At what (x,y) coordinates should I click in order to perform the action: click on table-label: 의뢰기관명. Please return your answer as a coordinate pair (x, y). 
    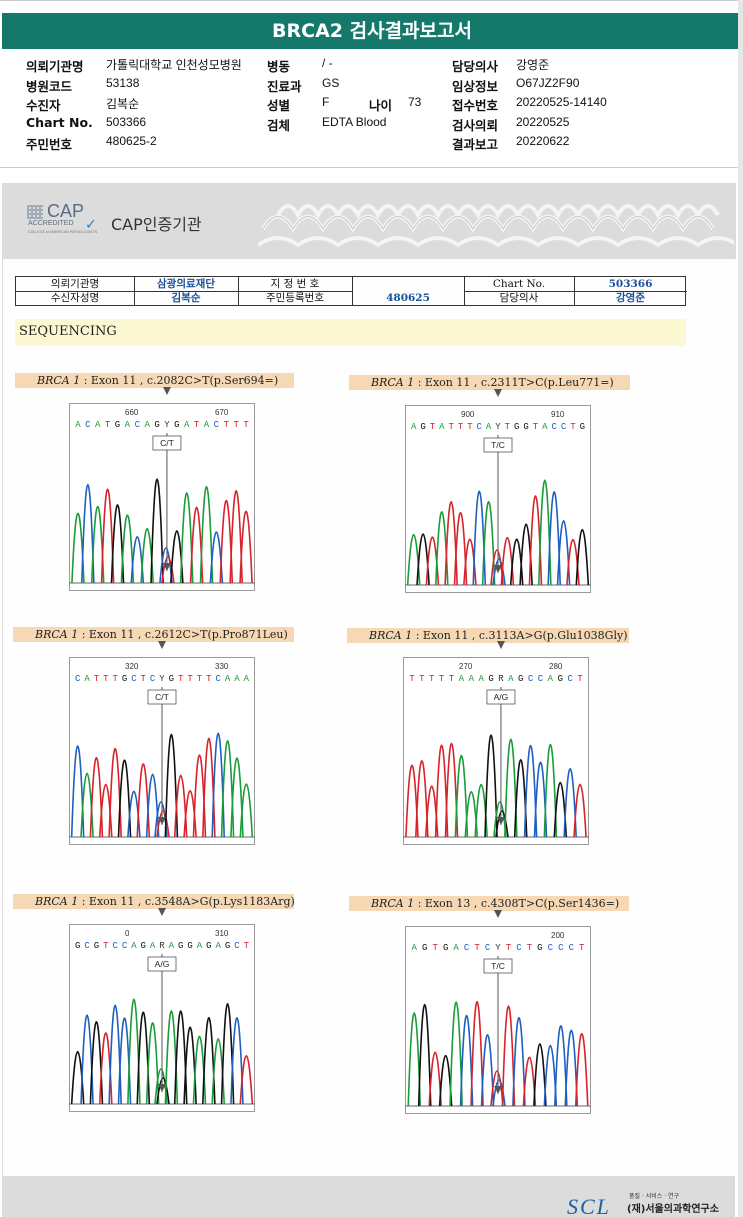
    Looking at the image, I should click on (75, 284).